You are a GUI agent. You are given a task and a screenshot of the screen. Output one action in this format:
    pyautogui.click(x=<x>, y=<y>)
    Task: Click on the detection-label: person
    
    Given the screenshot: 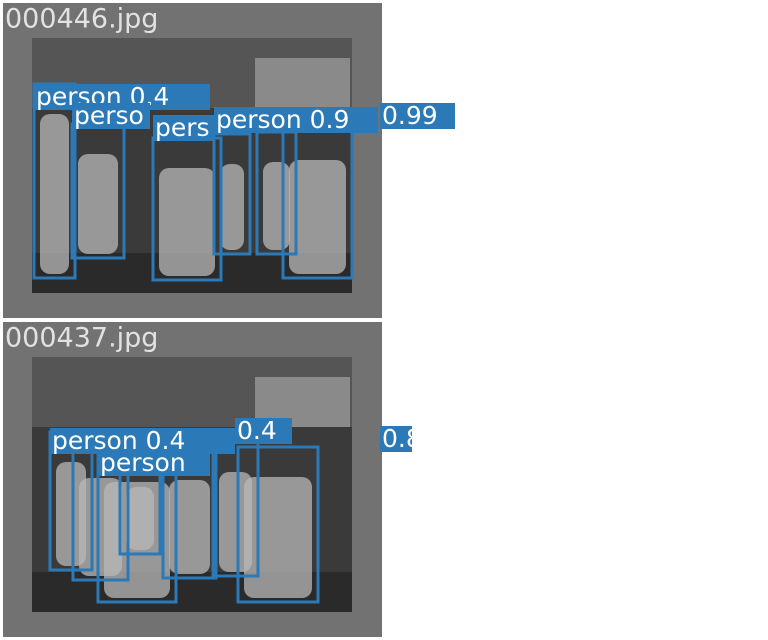 What is the action you would take?
    pyautogui.click(x=143, y=462)
    